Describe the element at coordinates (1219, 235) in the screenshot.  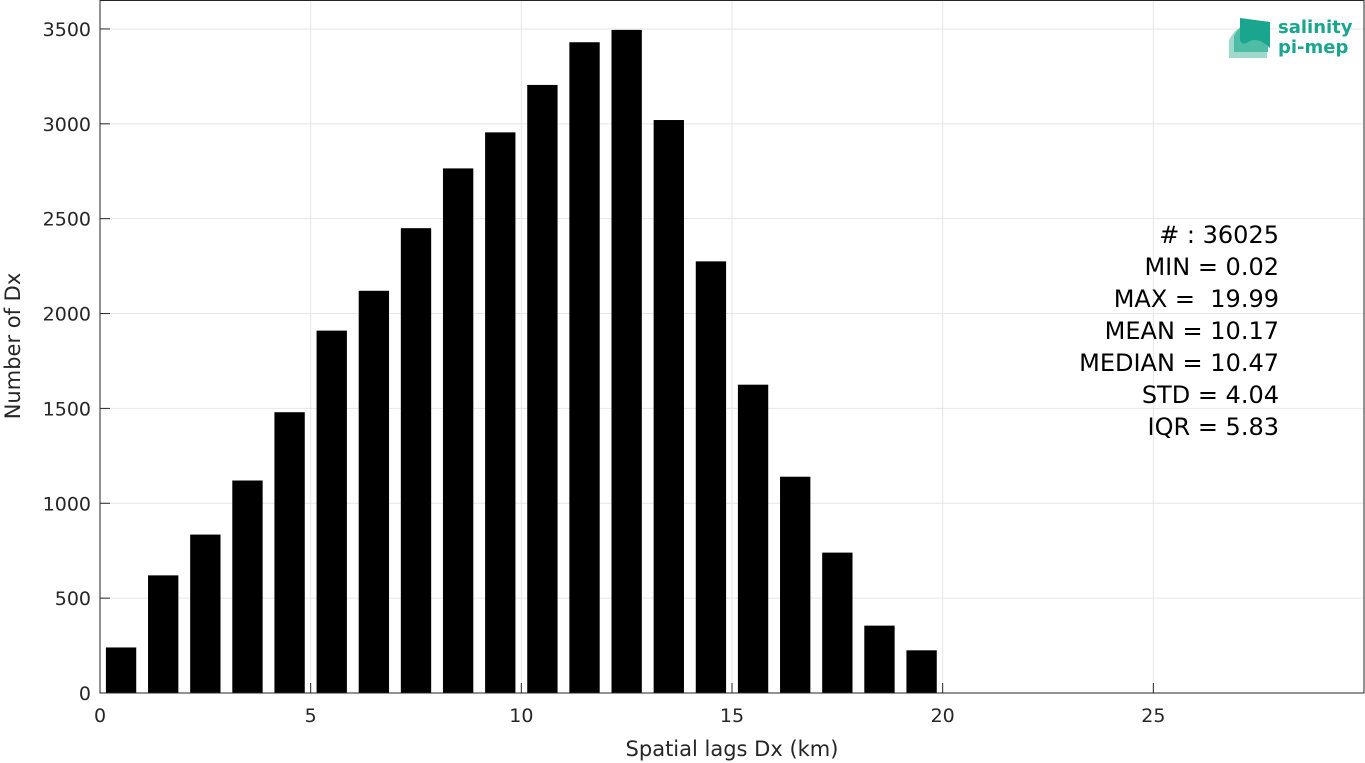
I see `stats-line: # : 36025` at that location.